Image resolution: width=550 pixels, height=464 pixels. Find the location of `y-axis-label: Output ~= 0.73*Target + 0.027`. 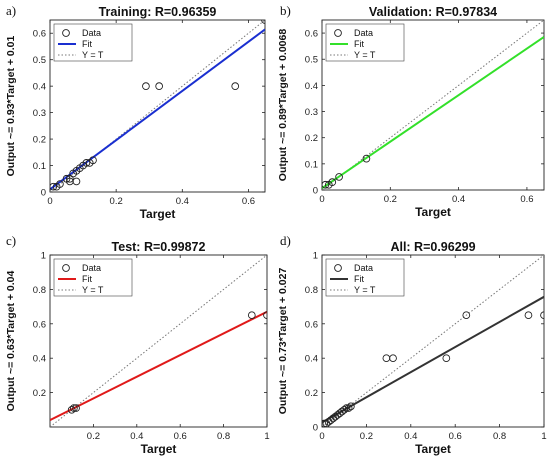

y-axis-label: Output ~= 0.73*Target + 0.027 is located at coordinates (283, 341).